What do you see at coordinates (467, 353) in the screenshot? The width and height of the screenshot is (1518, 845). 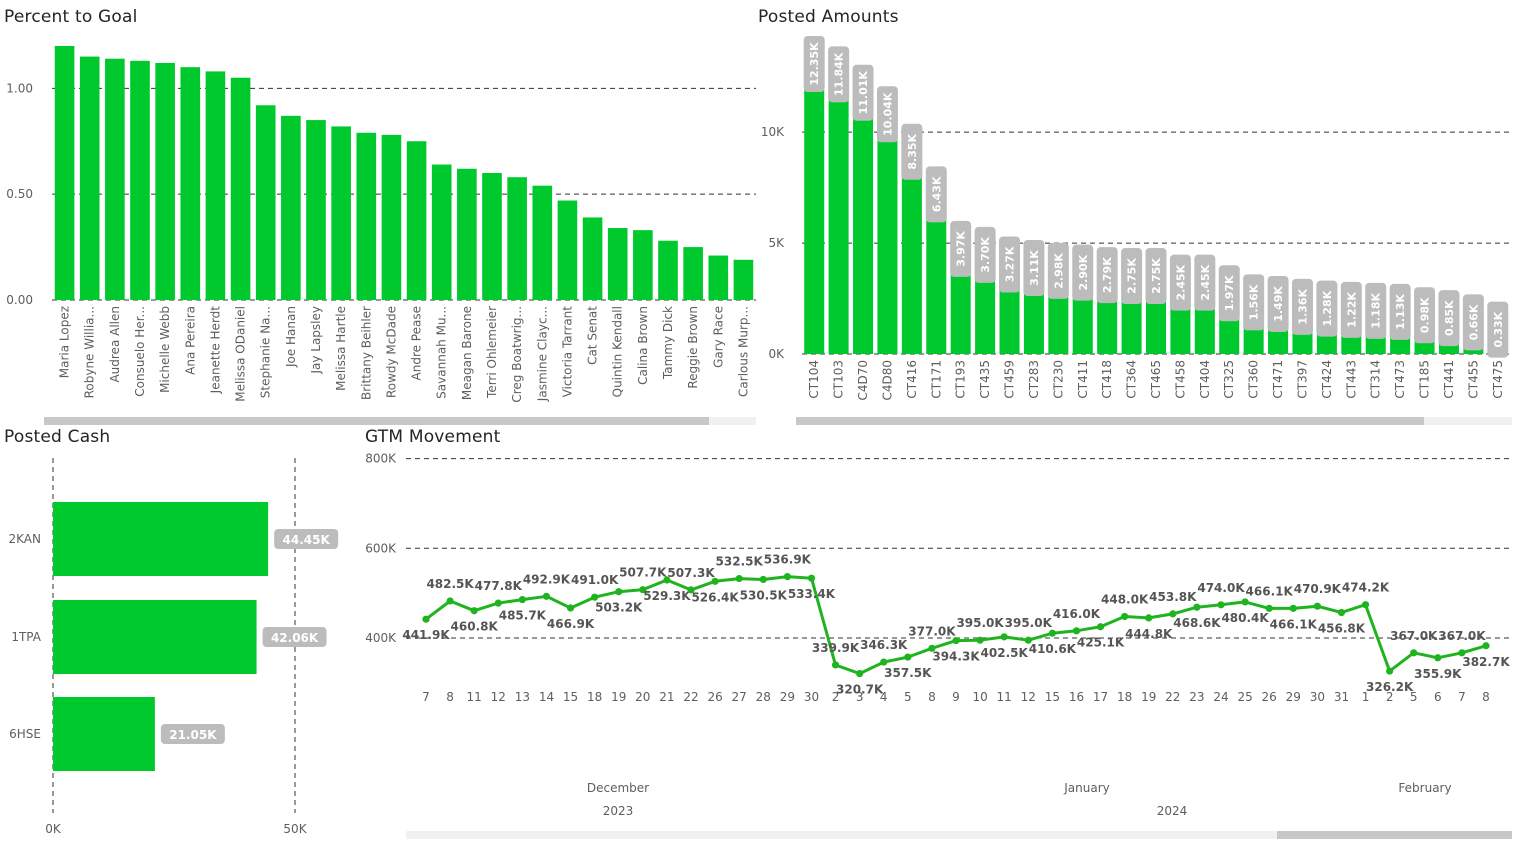 I see `x-tick-label: Meagan Barone` at bounding box center [467, 353].